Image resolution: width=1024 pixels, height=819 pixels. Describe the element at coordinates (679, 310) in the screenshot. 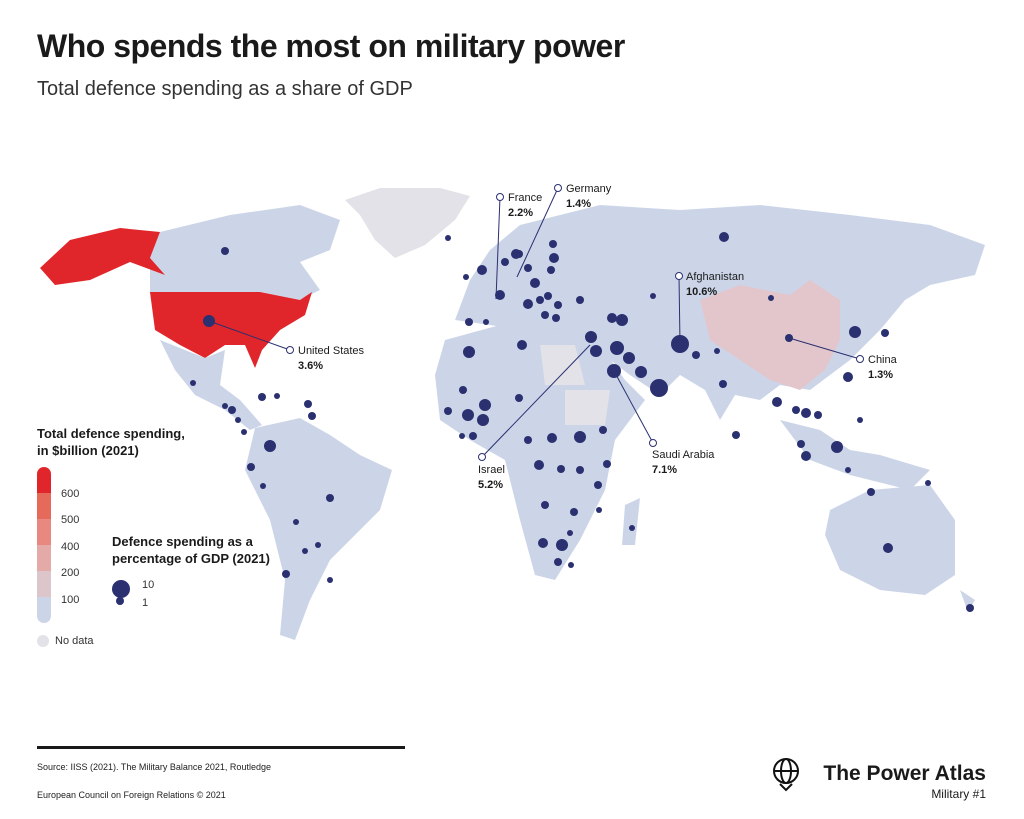

I see `callout-line` at that location.